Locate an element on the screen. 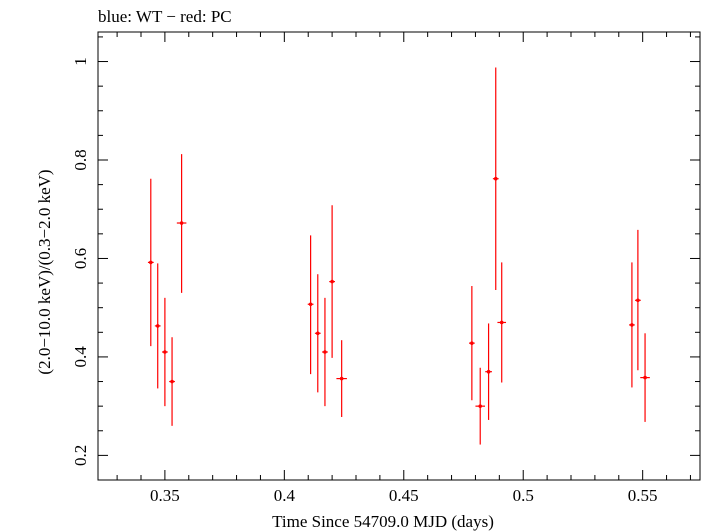 The height and width of the screenshot is (532, 705). y-tick-label: 0.8 is located at coordinates (80, 159).